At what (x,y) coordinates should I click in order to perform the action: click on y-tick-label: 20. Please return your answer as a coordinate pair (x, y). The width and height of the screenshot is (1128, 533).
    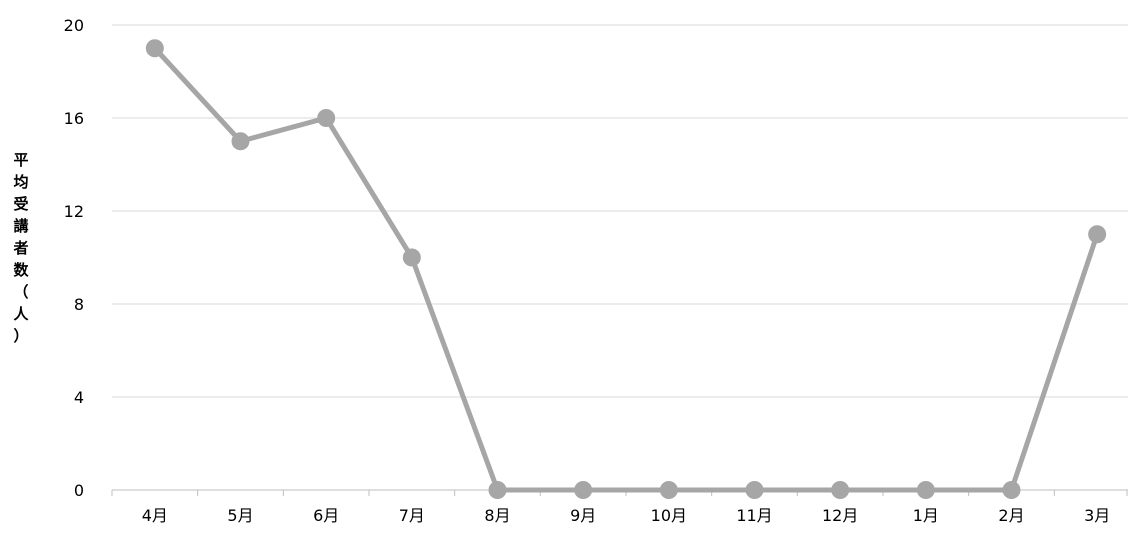
    Looking at the image, I should click on (74, 25).